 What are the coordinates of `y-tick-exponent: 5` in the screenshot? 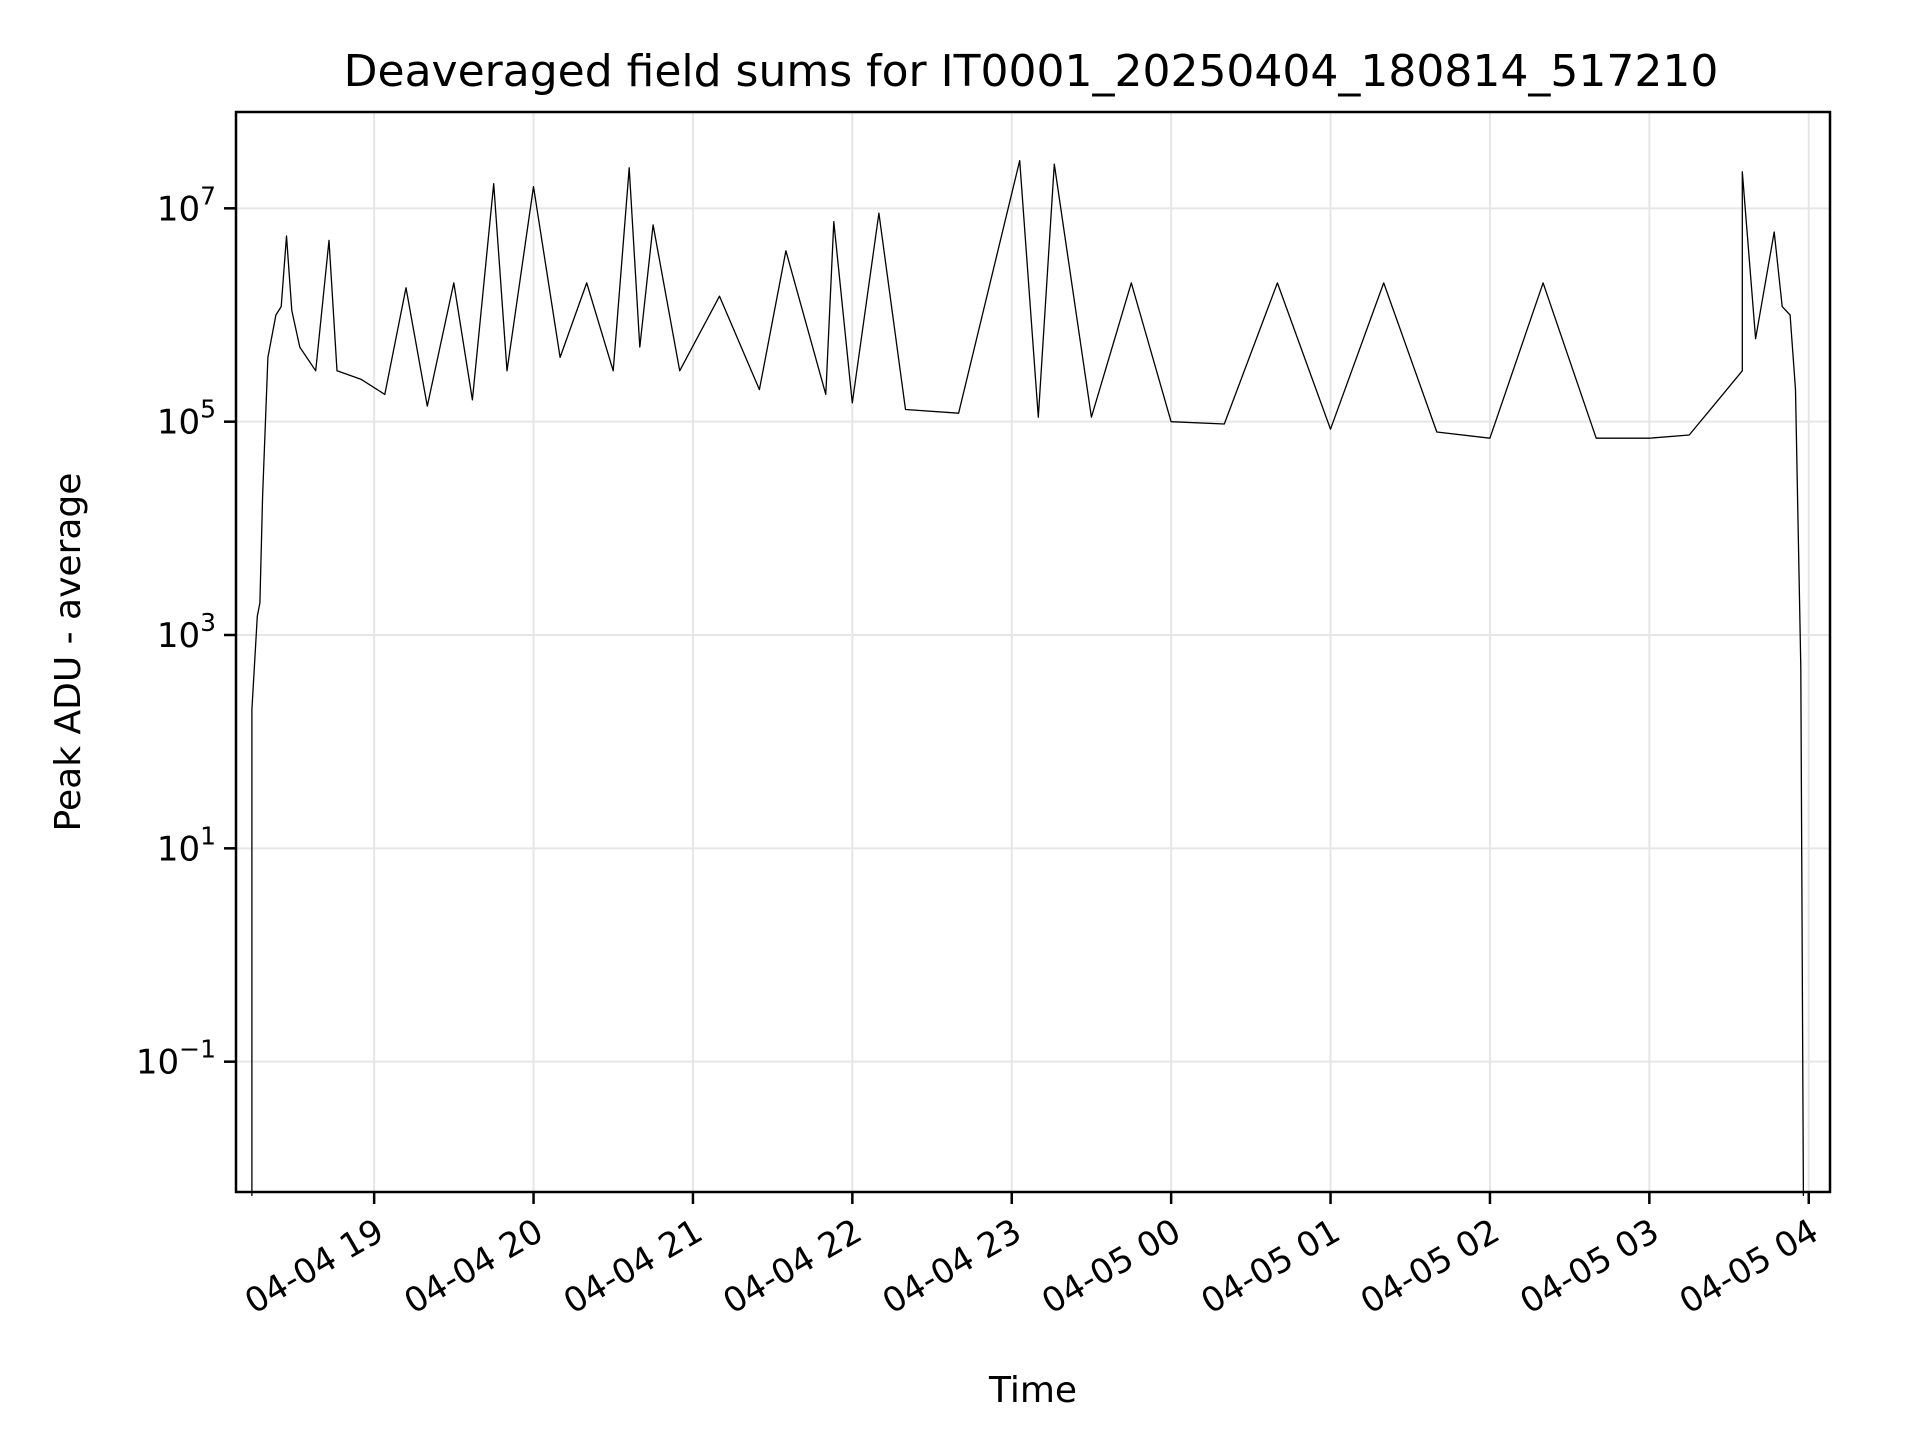 It's located at (208, 409).